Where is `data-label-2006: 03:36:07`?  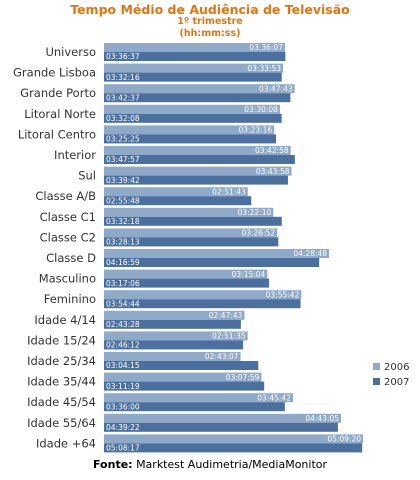 data-label-2006: 03:36:07 is located at coordinates (266, 47).